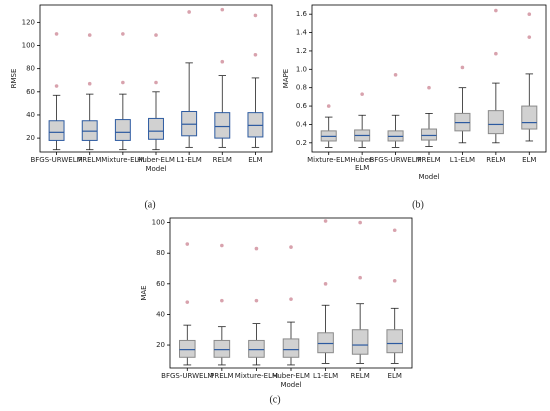 This screenshot has width=550, height=411. Describe the element at coordinates (14, 79) in the screenshot. I see `y-axis-label: RMSE` at that location.